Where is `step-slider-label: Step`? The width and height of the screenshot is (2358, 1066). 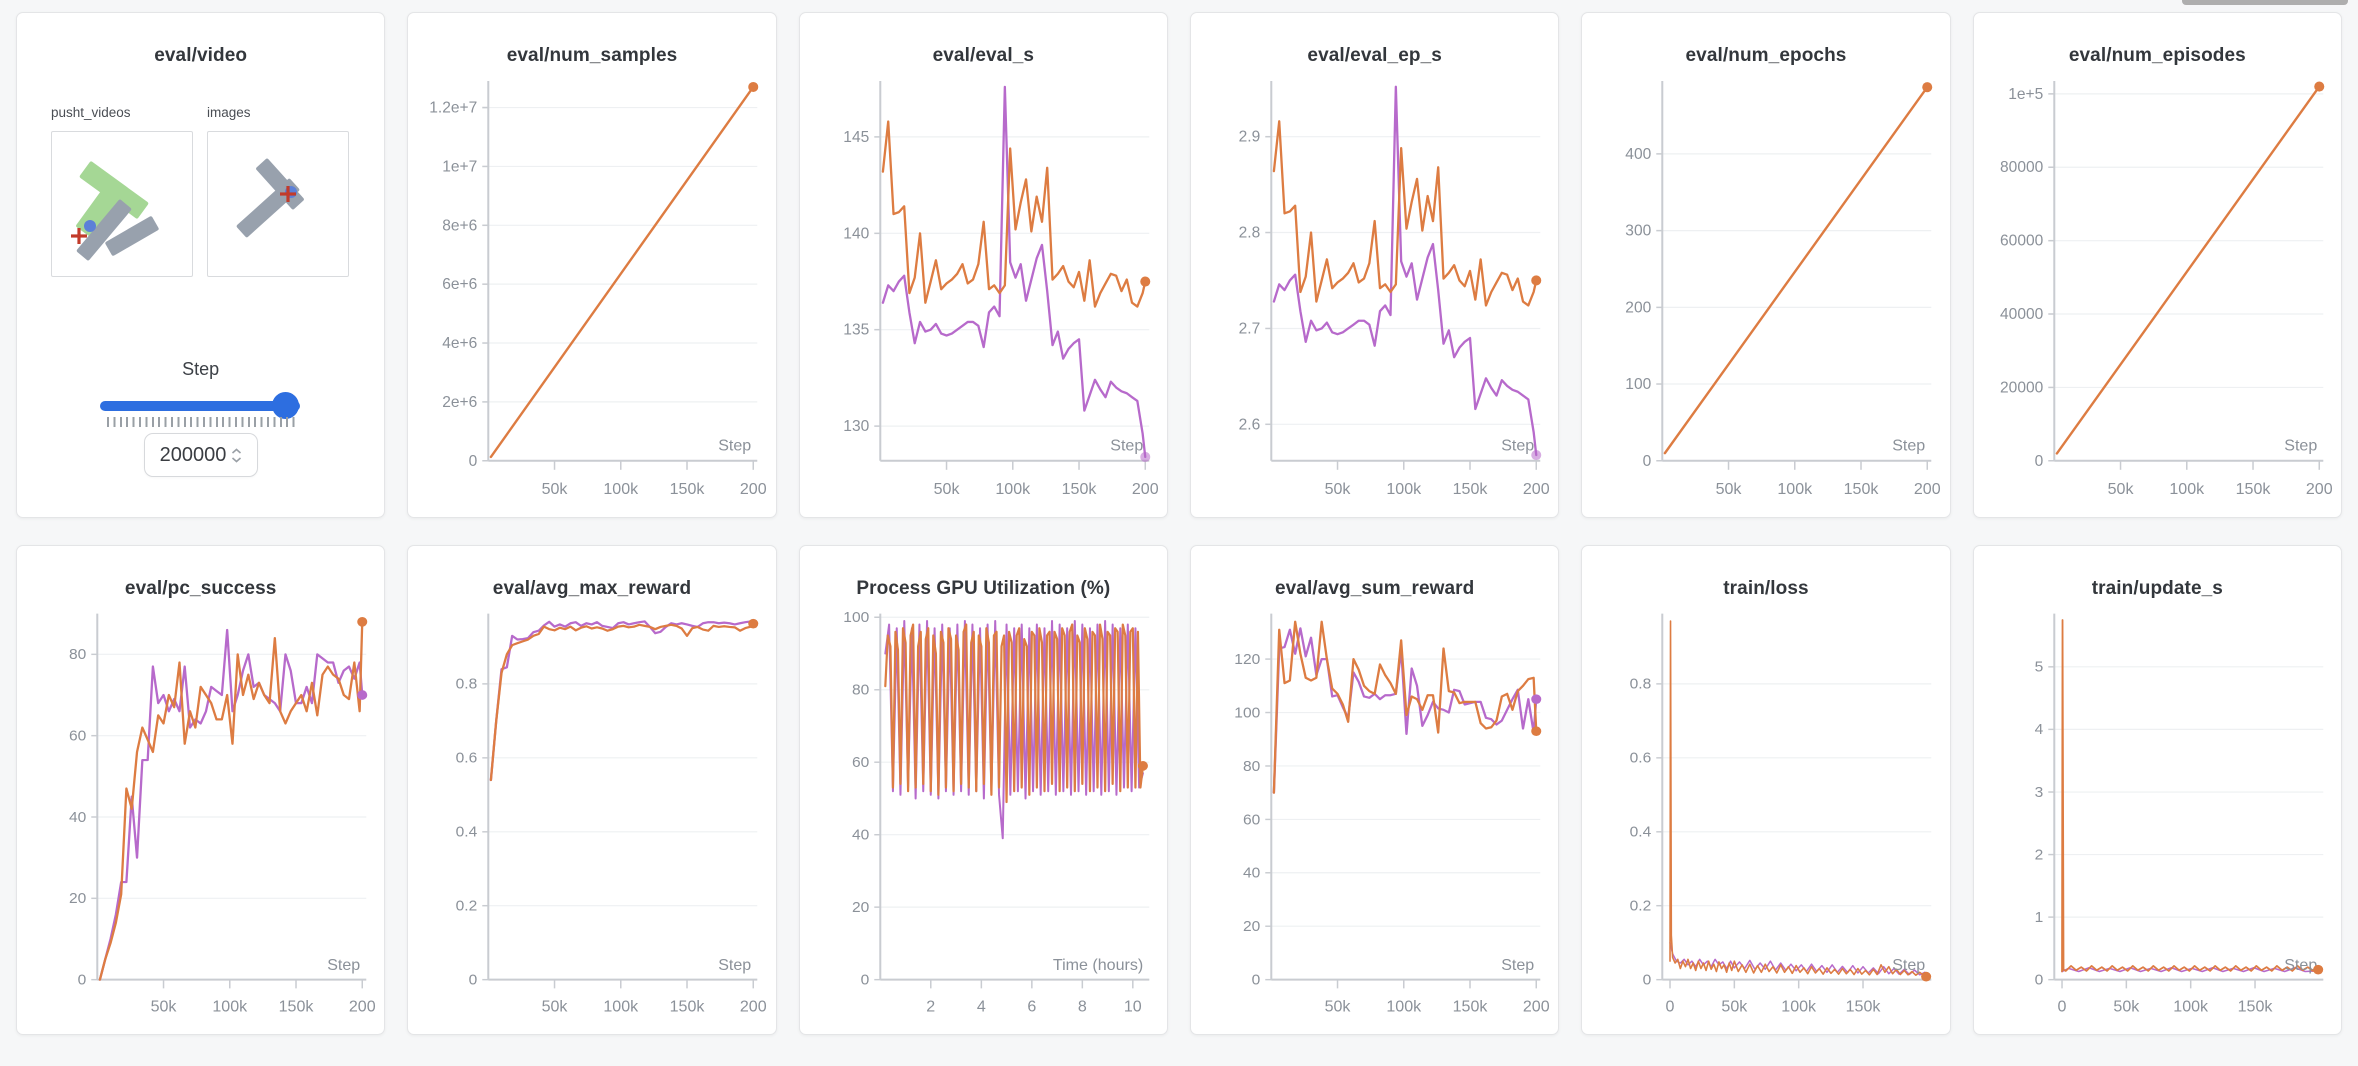
step-slider-label: Step is located at coordinates (201, 369).